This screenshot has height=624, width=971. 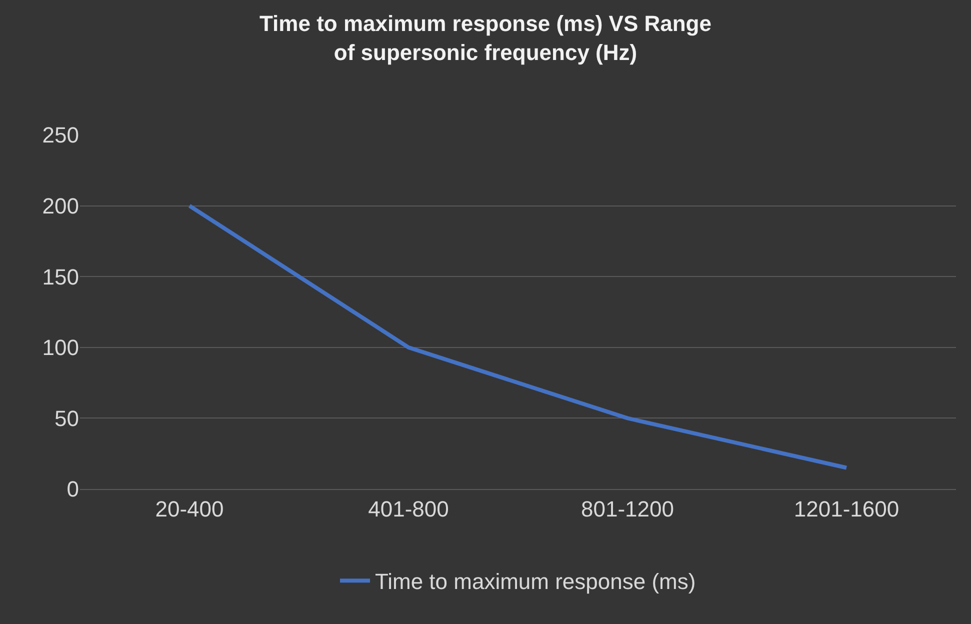 What do you see at coordinates (847, 509) in the screenshot?
I see `x-tick-label: 1201-1600` at bounding box center [847, 509].